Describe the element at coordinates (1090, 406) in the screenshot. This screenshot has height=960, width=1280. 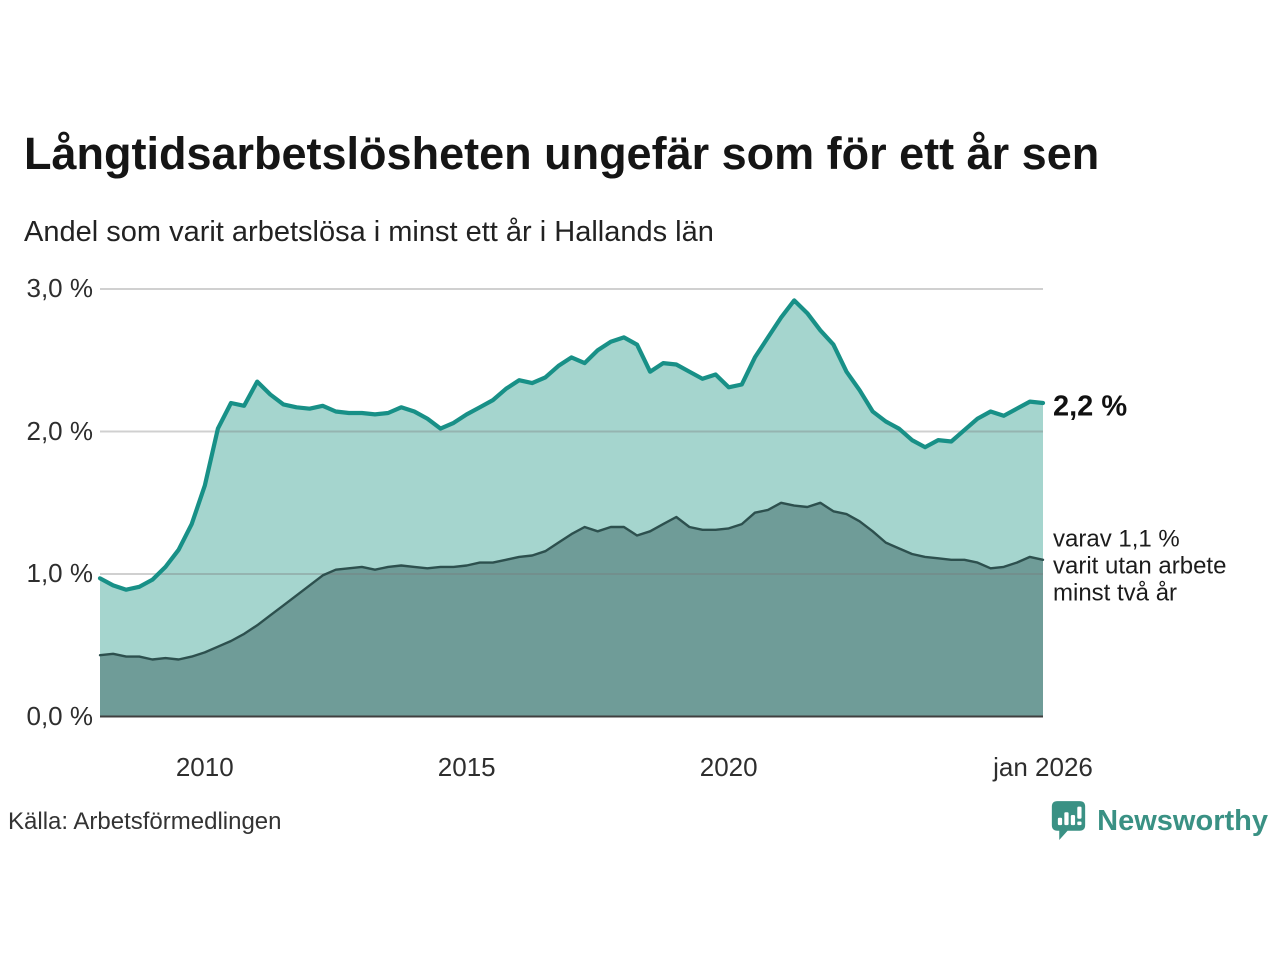
I see `latest-value-annotation: 2,2 %` at that location.